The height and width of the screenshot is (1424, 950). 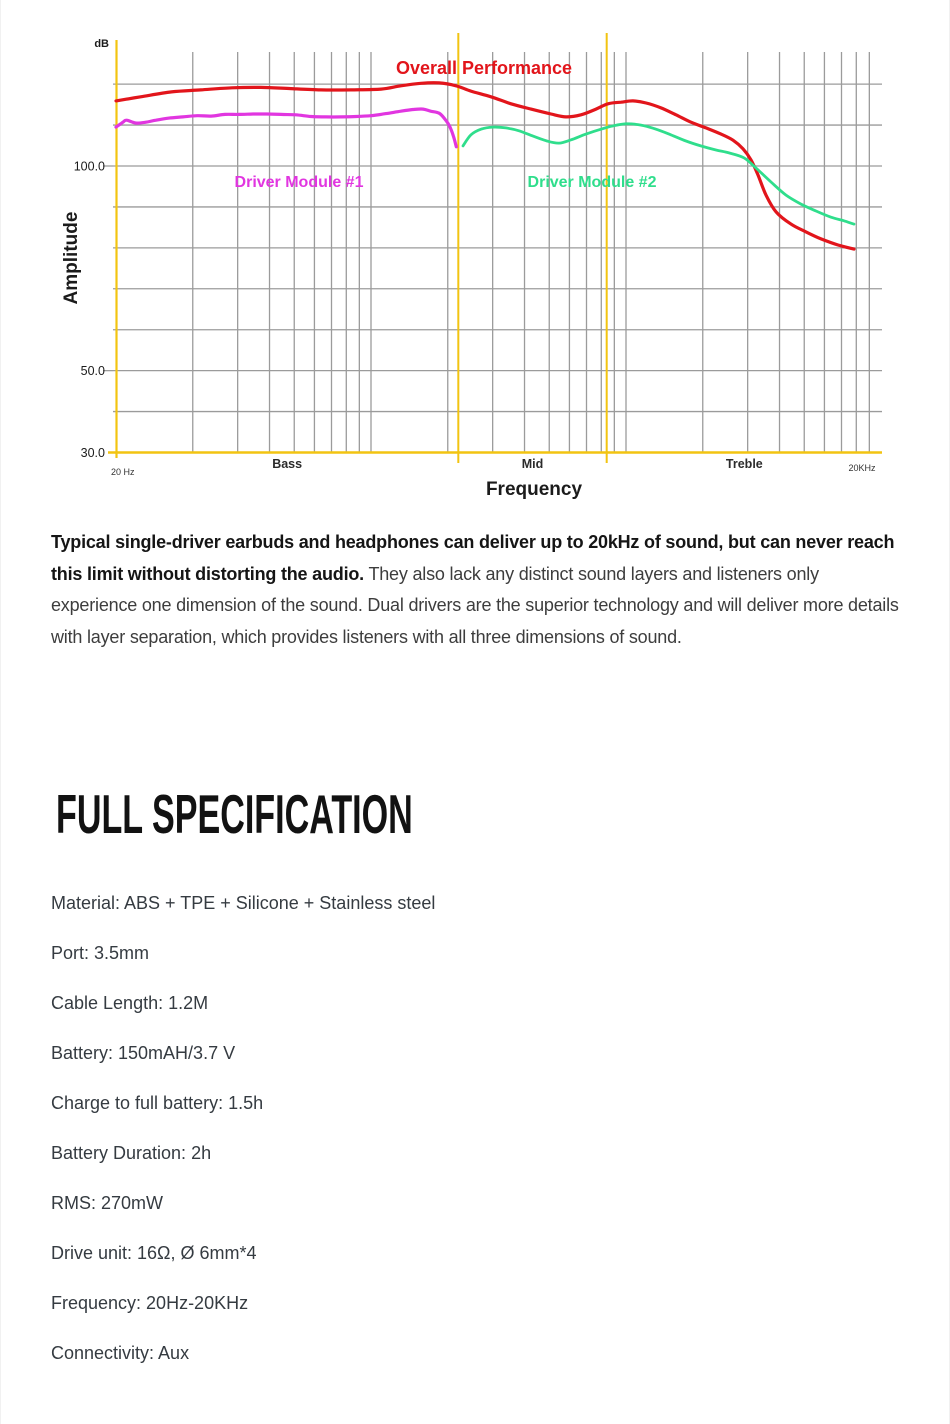 I want to click on y-axis-label: Amplitude, so click(x=71, y=258).